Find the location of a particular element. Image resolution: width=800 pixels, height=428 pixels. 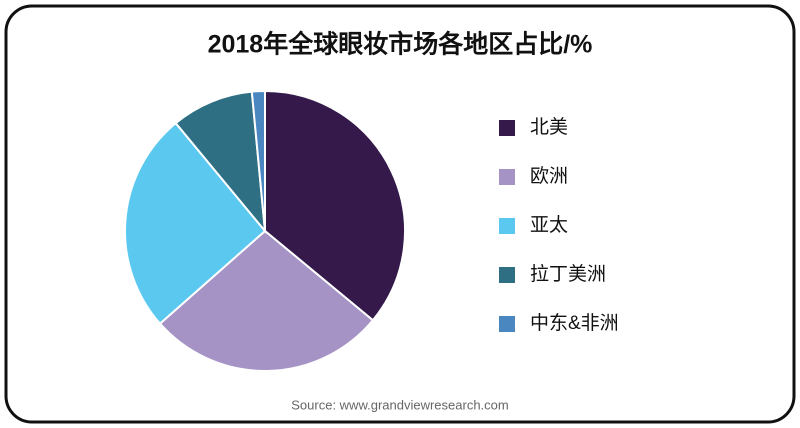

legend-label: 欧洲 is located at coordinates (549, 176).